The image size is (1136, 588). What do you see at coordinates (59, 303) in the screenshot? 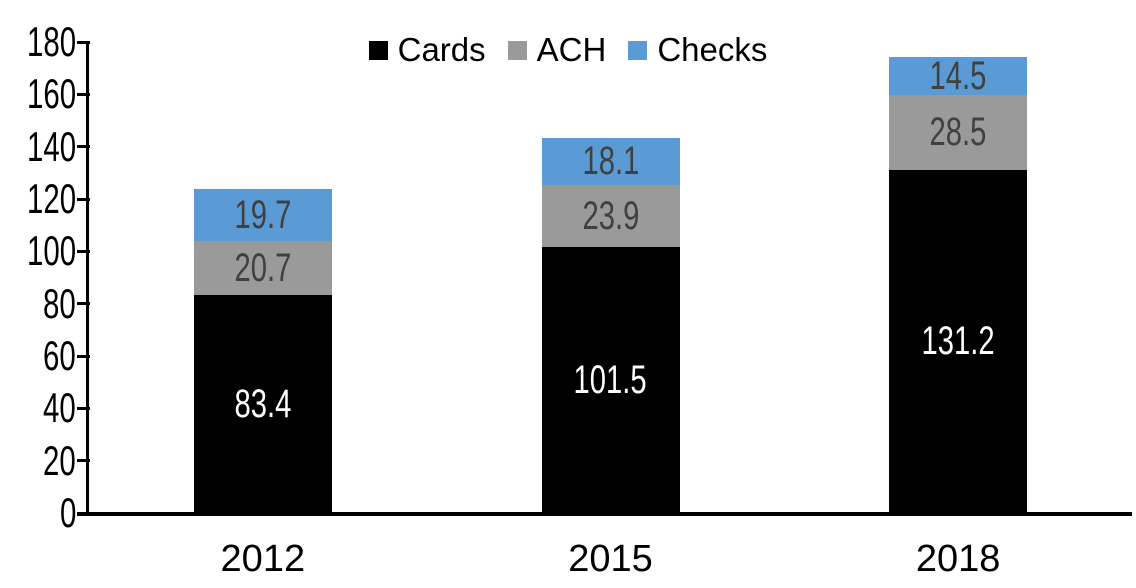
I see `y-tick-value: 80` at bounding box center [59, 303].